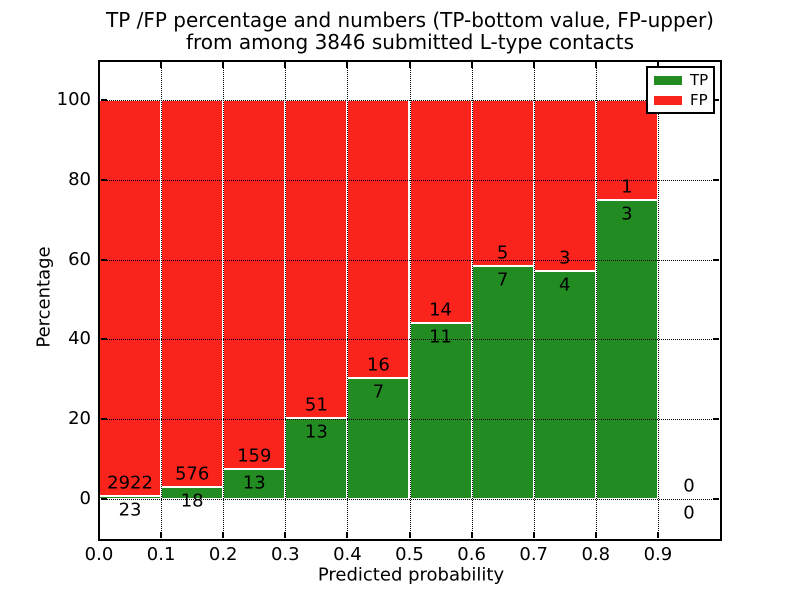 The width and height of the screenshot is (800, 600). I want to click on legend: TP FP, so click(680, 90).